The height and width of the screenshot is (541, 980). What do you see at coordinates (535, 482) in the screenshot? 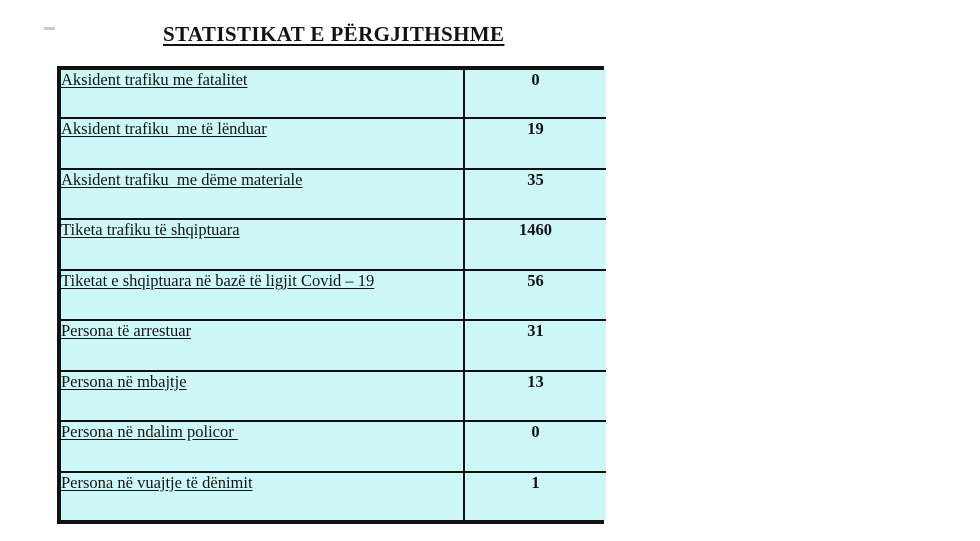
I see `row-value: 1` at bounding box center [535, 482].